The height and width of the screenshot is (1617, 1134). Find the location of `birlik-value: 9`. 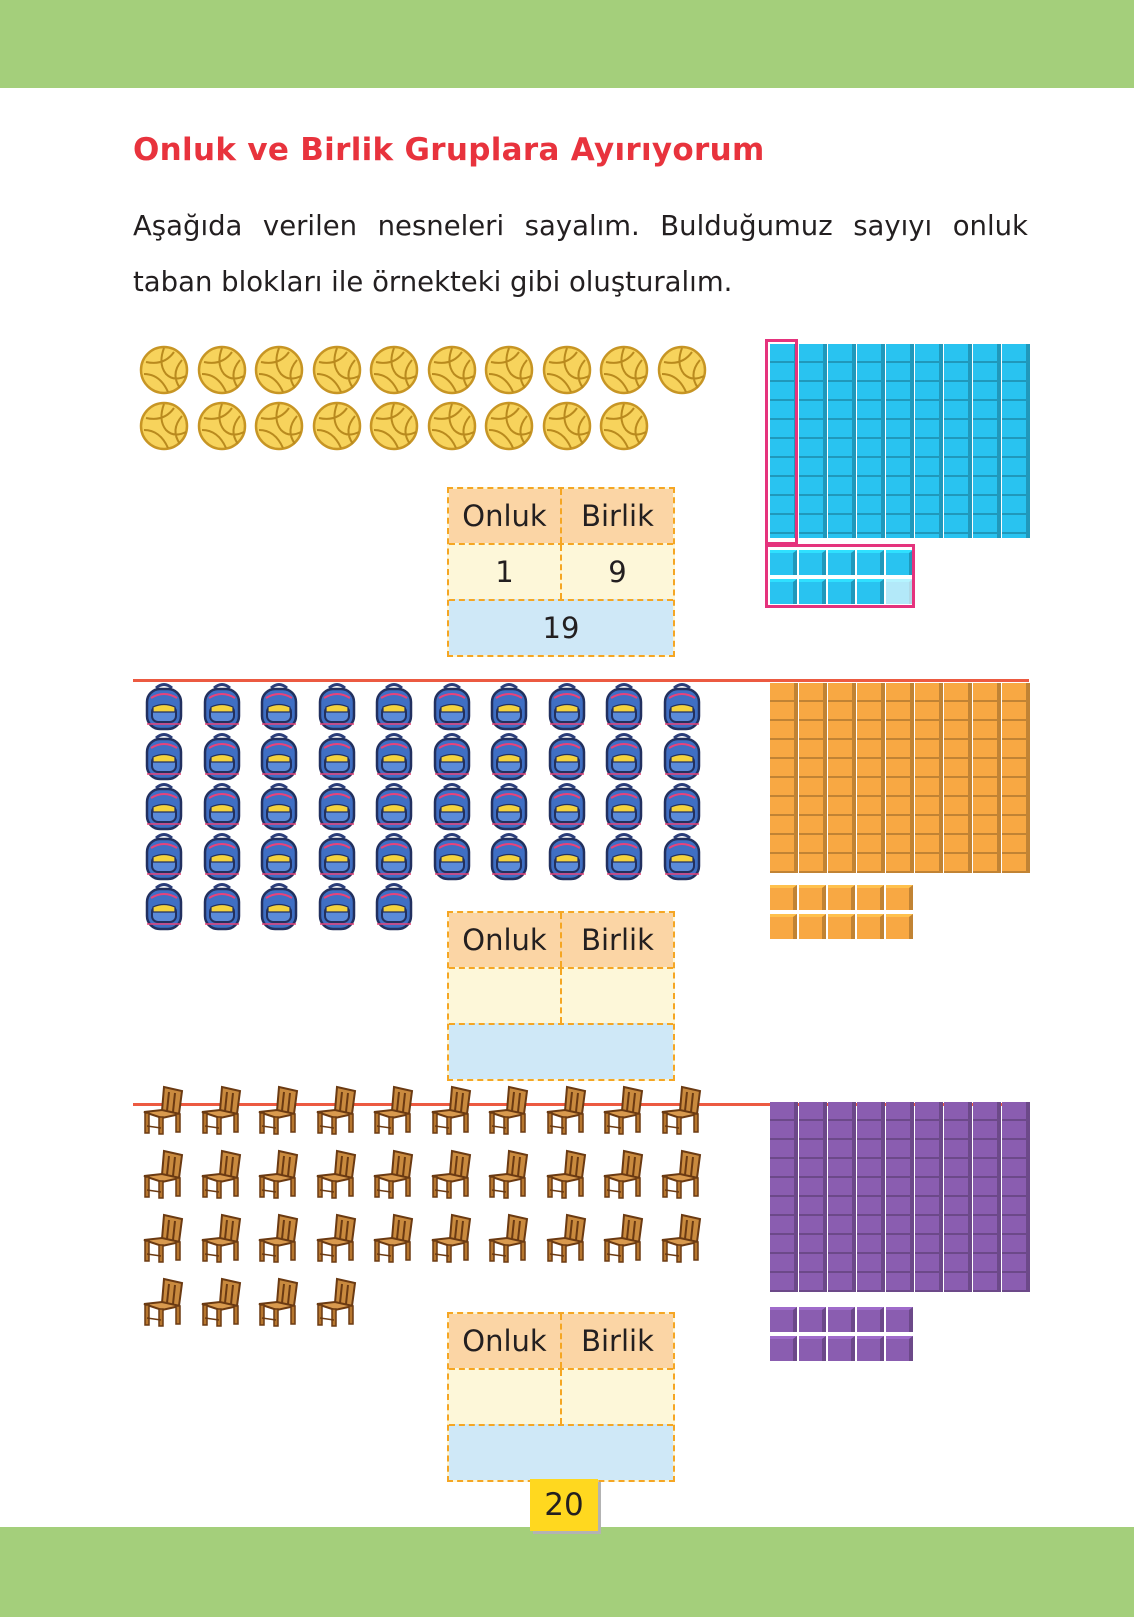

birlik-value: 9 is located at coordinates (616, 572).